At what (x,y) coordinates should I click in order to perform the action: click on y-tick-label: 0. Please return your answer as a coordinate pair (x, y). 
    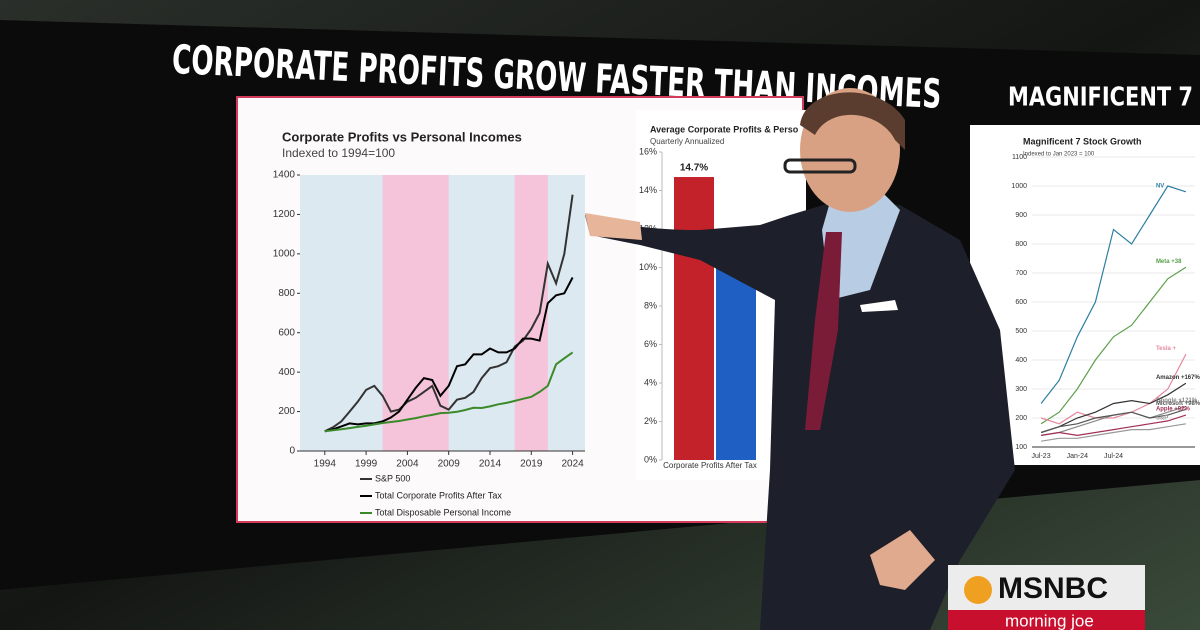
    Looking at the image, I should click on (292, 451).